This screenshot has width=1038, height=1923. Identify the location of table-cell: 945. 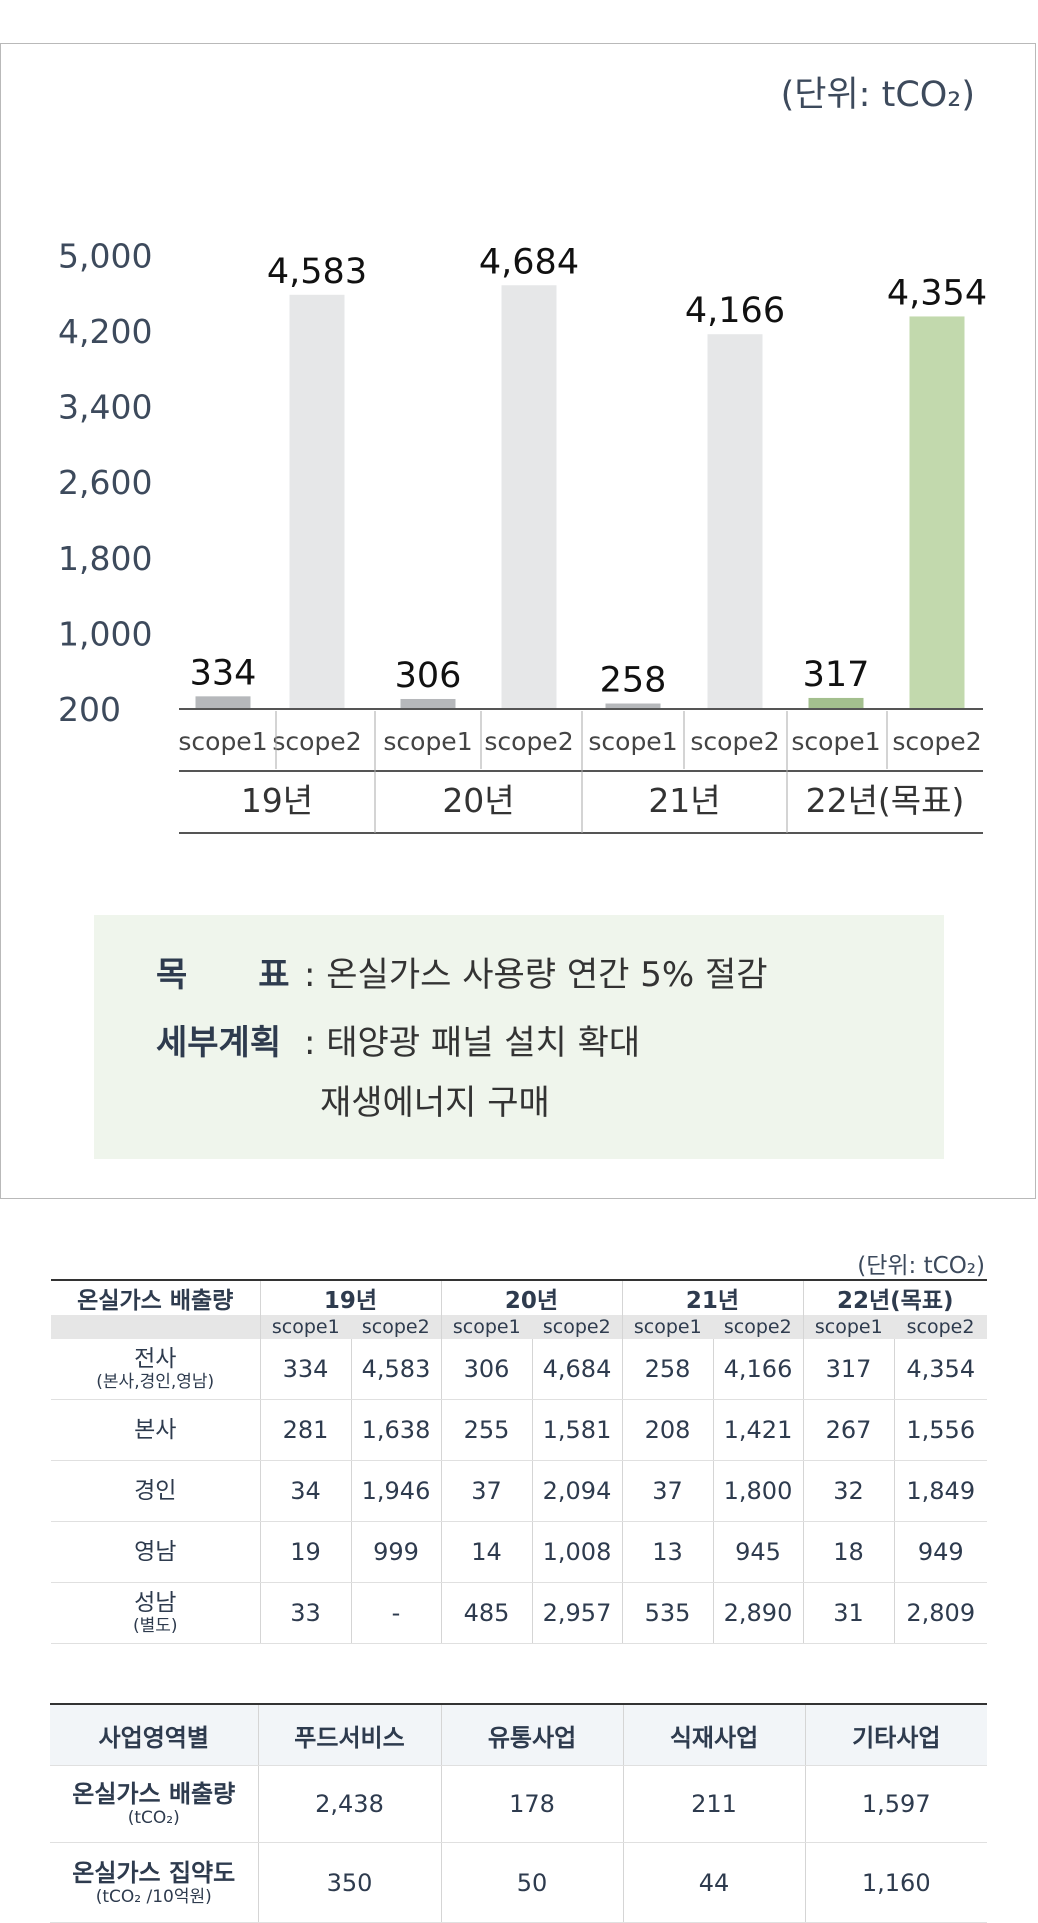
(757, 1552).